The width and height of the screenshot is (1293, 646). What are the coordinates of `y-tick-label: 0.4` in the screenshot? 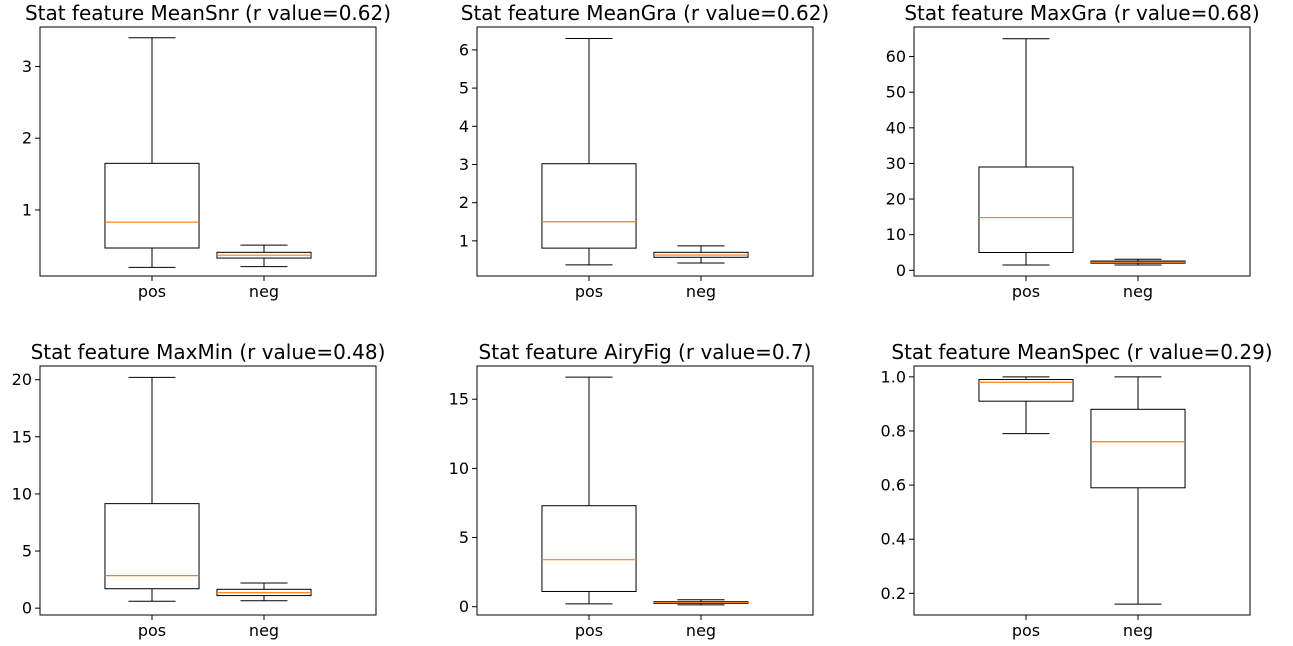 It's located at (893, 539).